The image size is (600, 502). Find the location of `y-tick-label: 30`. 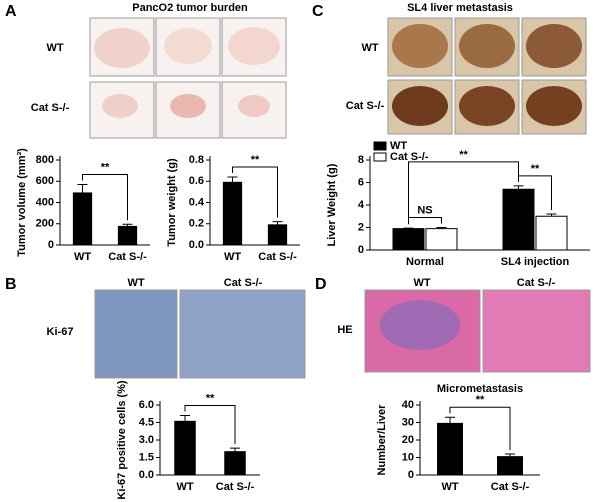

y-tick-label: 30 is located at coordinates (408, 422).